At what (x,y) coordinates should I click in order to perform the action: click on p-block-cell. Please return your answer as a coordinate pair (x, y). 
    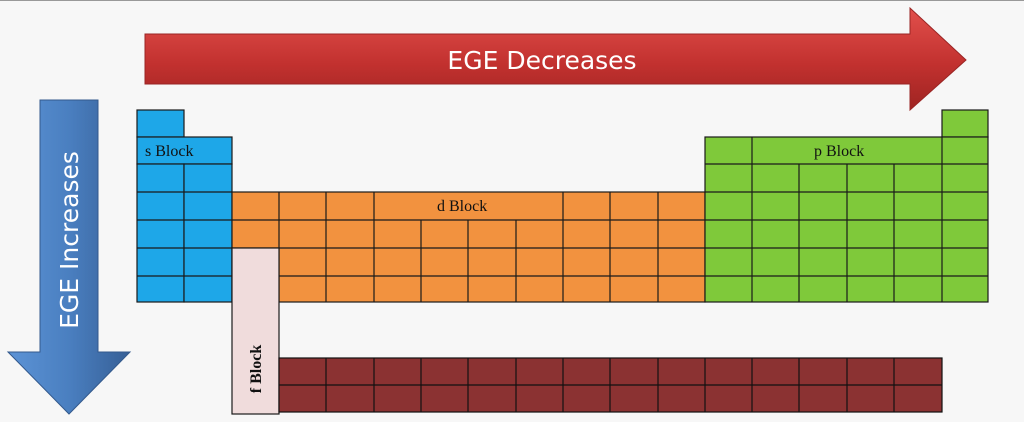
    Looking at the image, I should click on (965, 123).